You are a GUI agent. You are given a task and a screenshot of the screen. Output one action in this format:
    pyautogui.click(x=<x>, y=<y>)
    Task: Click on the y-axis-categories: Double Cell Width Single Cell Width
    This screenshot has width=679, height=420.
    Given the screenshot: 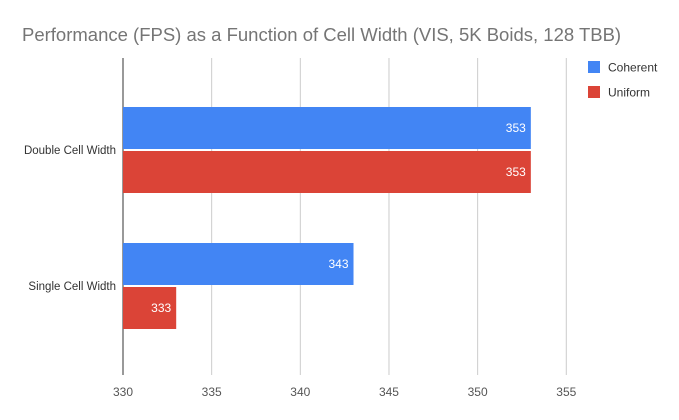 What is the action you would take?
    pyautogui.click(x=70, y=219)
    